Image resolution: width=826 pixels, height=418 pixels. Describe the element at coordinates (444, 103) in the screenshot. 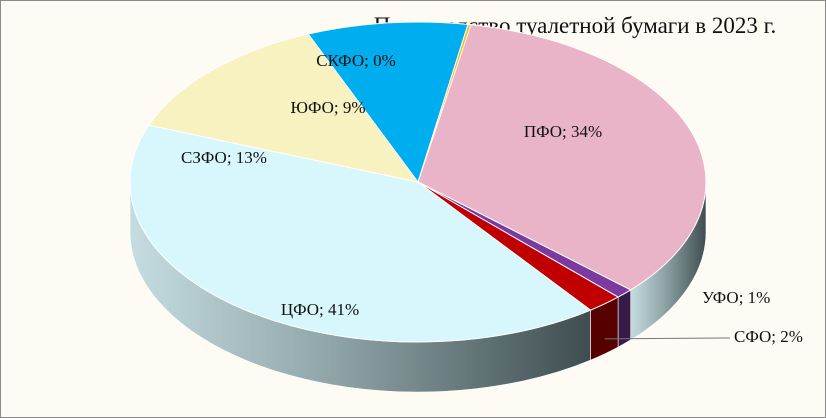

I see `slice-СКФО` at that location.